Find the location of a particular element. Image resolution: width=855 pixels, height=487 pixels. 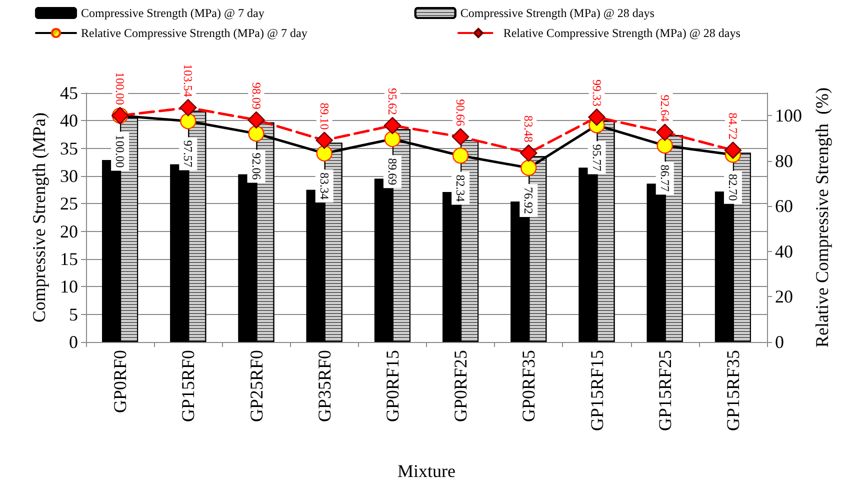

y-tick-label: 45 is located at coordinates (69, 93).